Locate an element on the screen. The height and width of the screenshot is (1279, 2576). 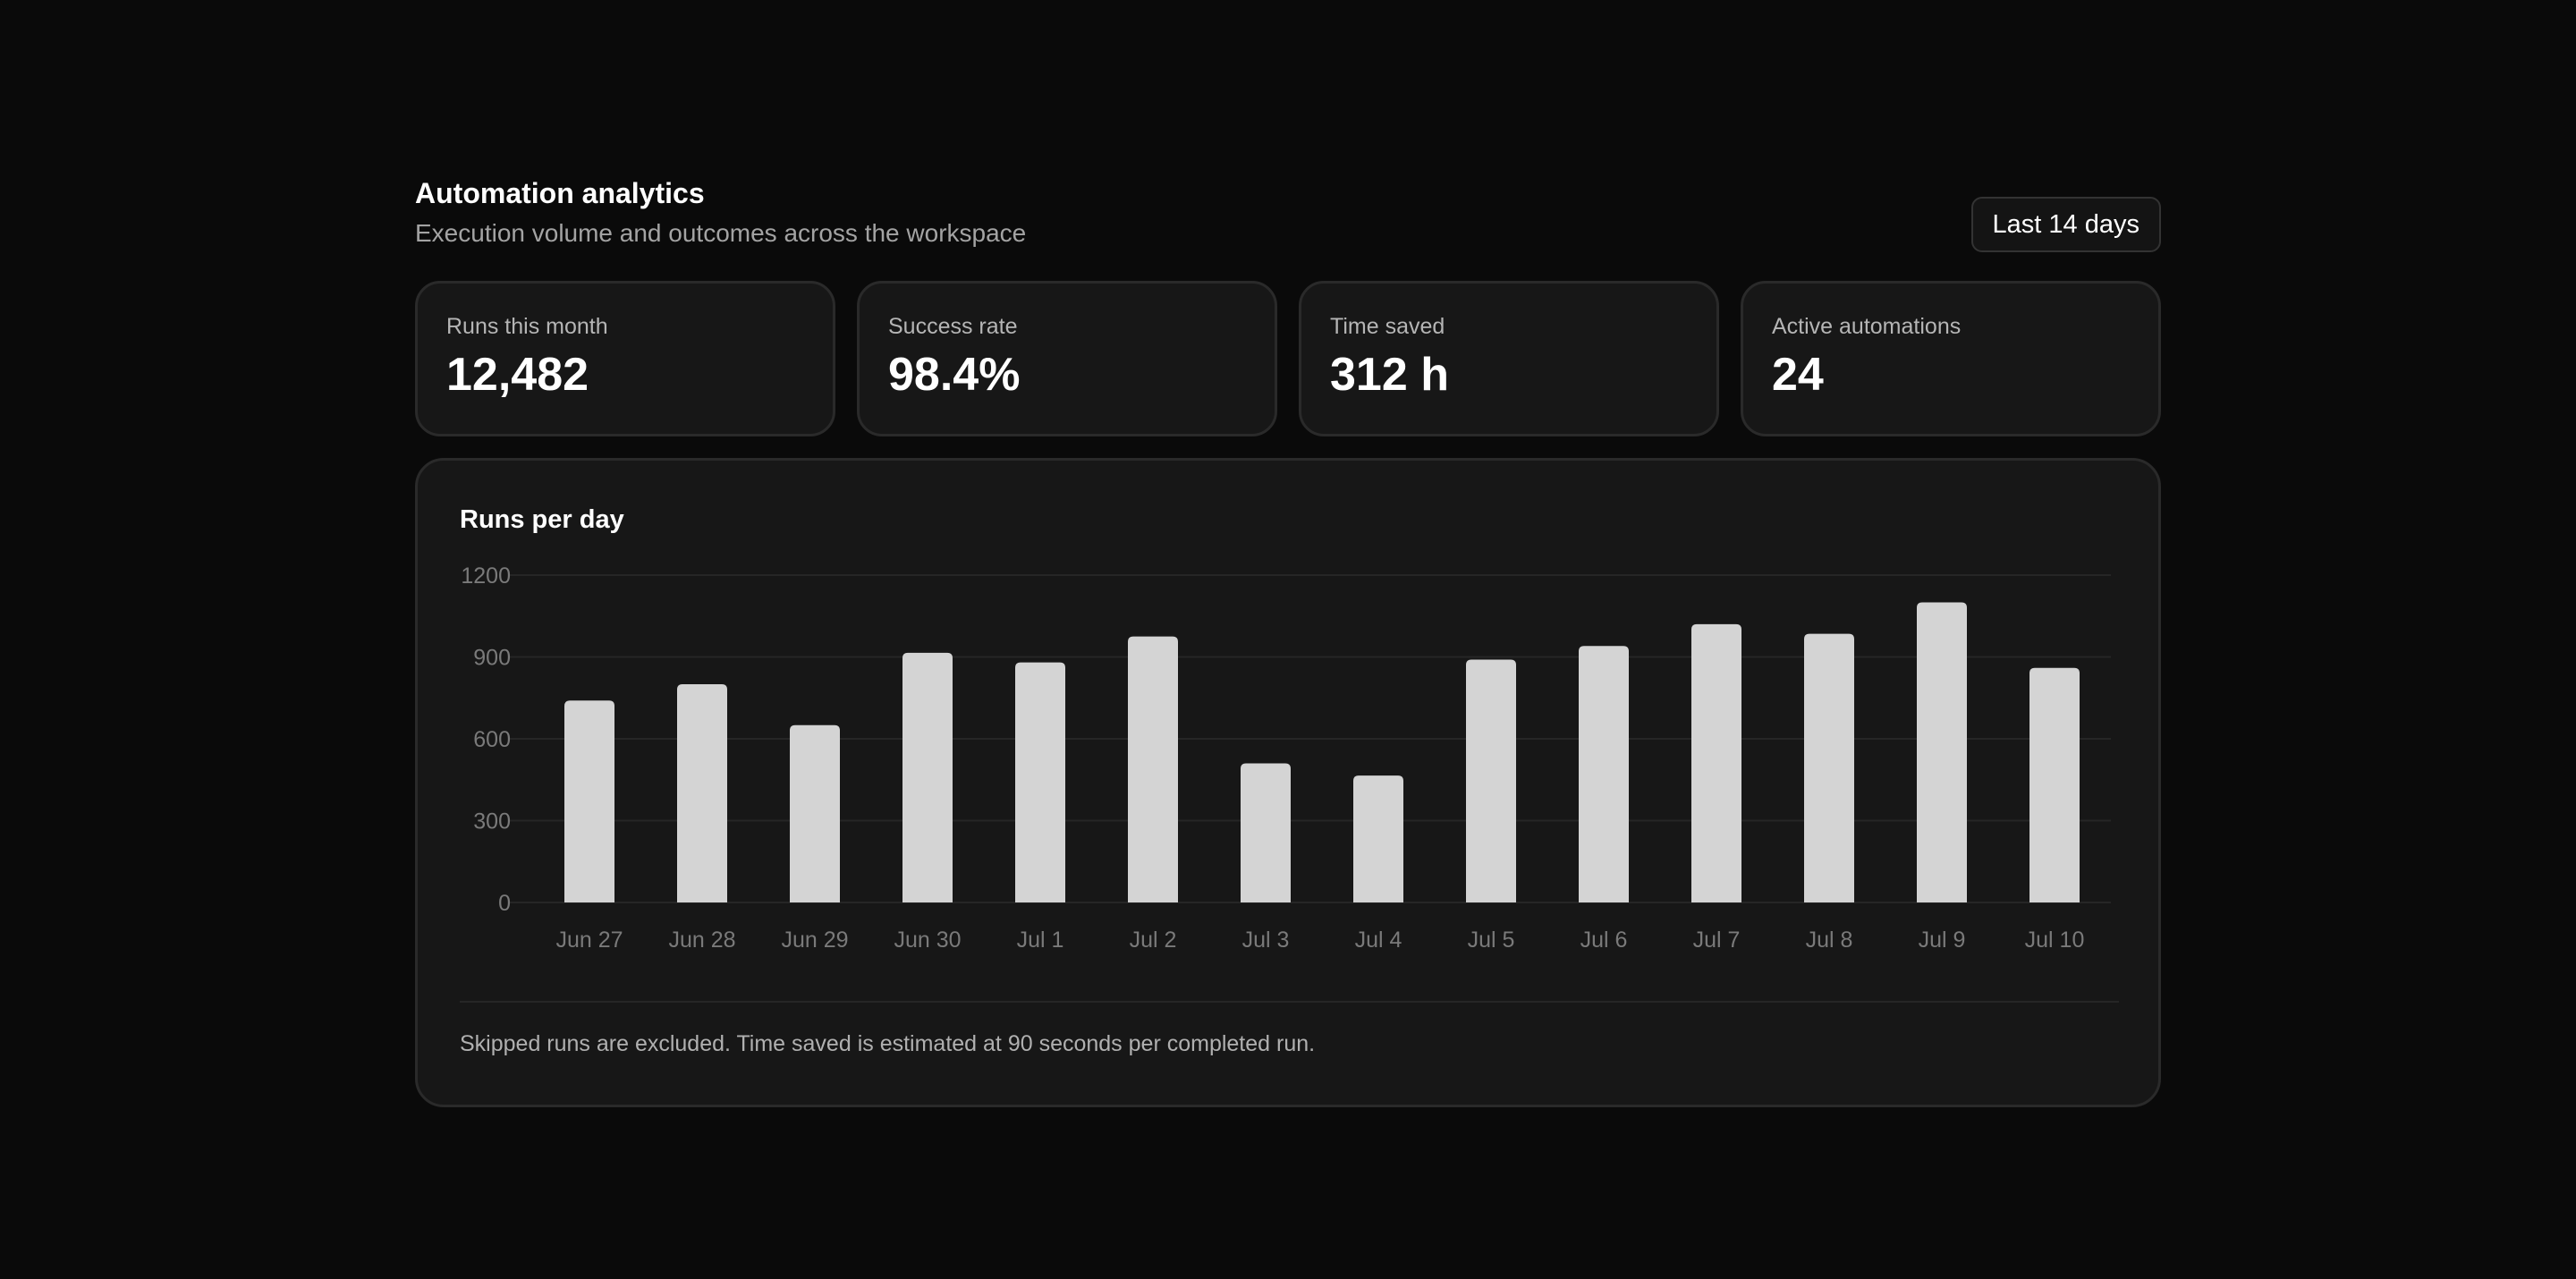
stat-value: 312 h is located at coordinates (1389, 375).